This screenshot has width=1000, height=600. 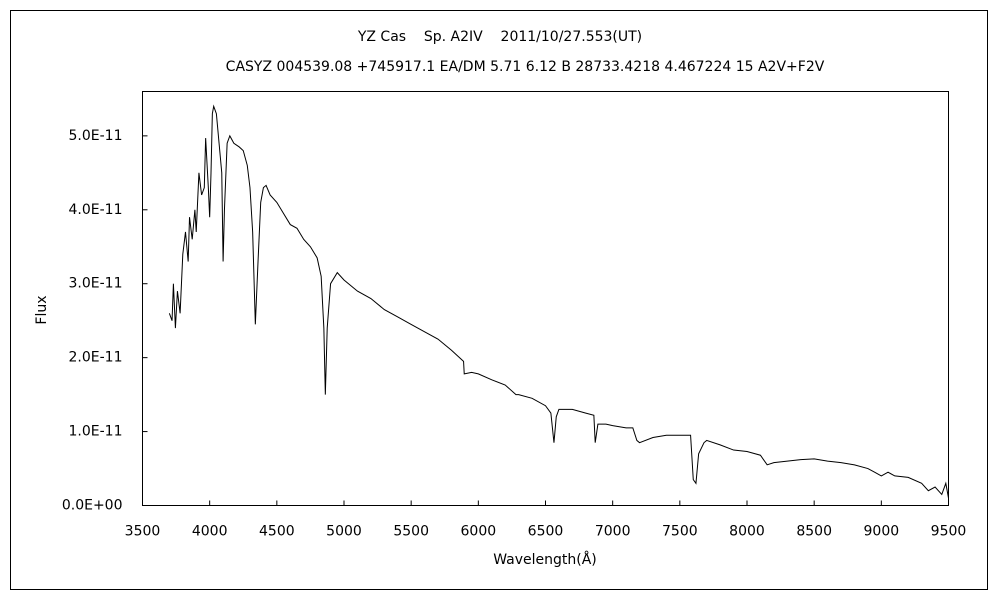 I want to click on x-axis-label: Wavelength(Å), so click(x=545, y=559).